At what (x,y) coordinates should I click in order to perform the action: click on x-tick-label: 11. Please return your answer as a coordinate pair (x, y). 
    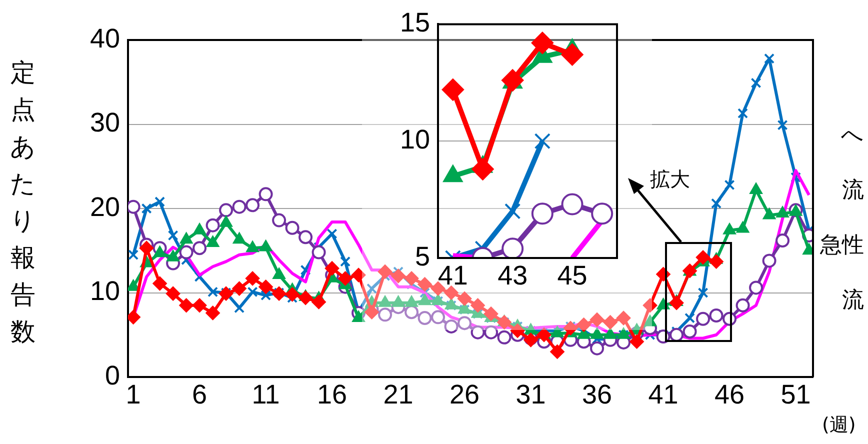
    Looking at the image, I should click on (266, 395).